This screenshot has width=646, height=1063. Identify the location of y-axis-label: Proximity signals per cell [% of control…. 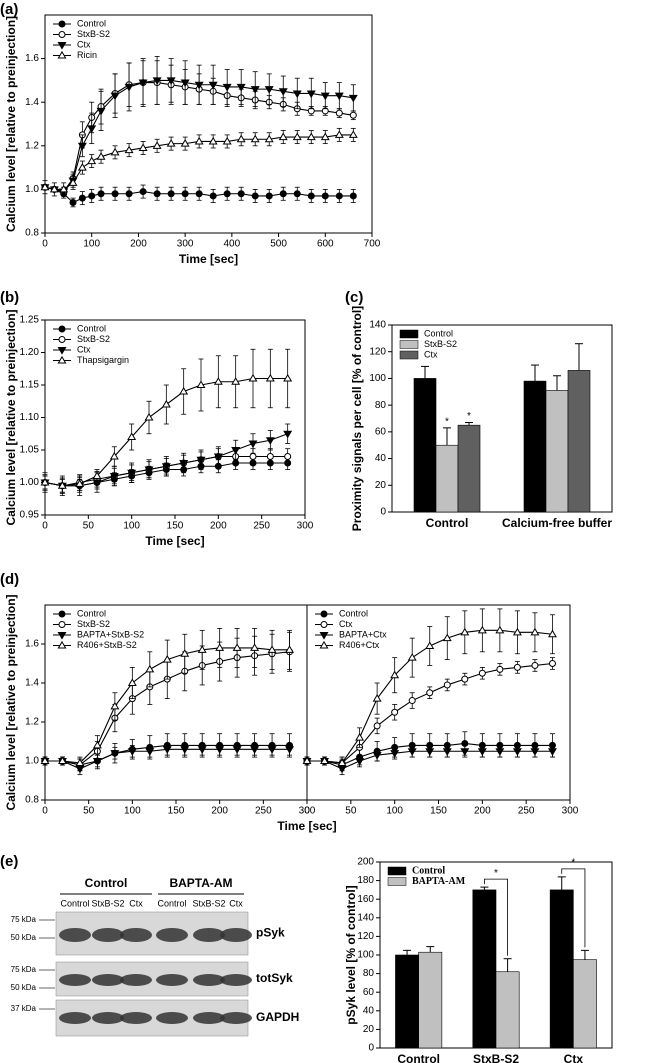
(357, 418).